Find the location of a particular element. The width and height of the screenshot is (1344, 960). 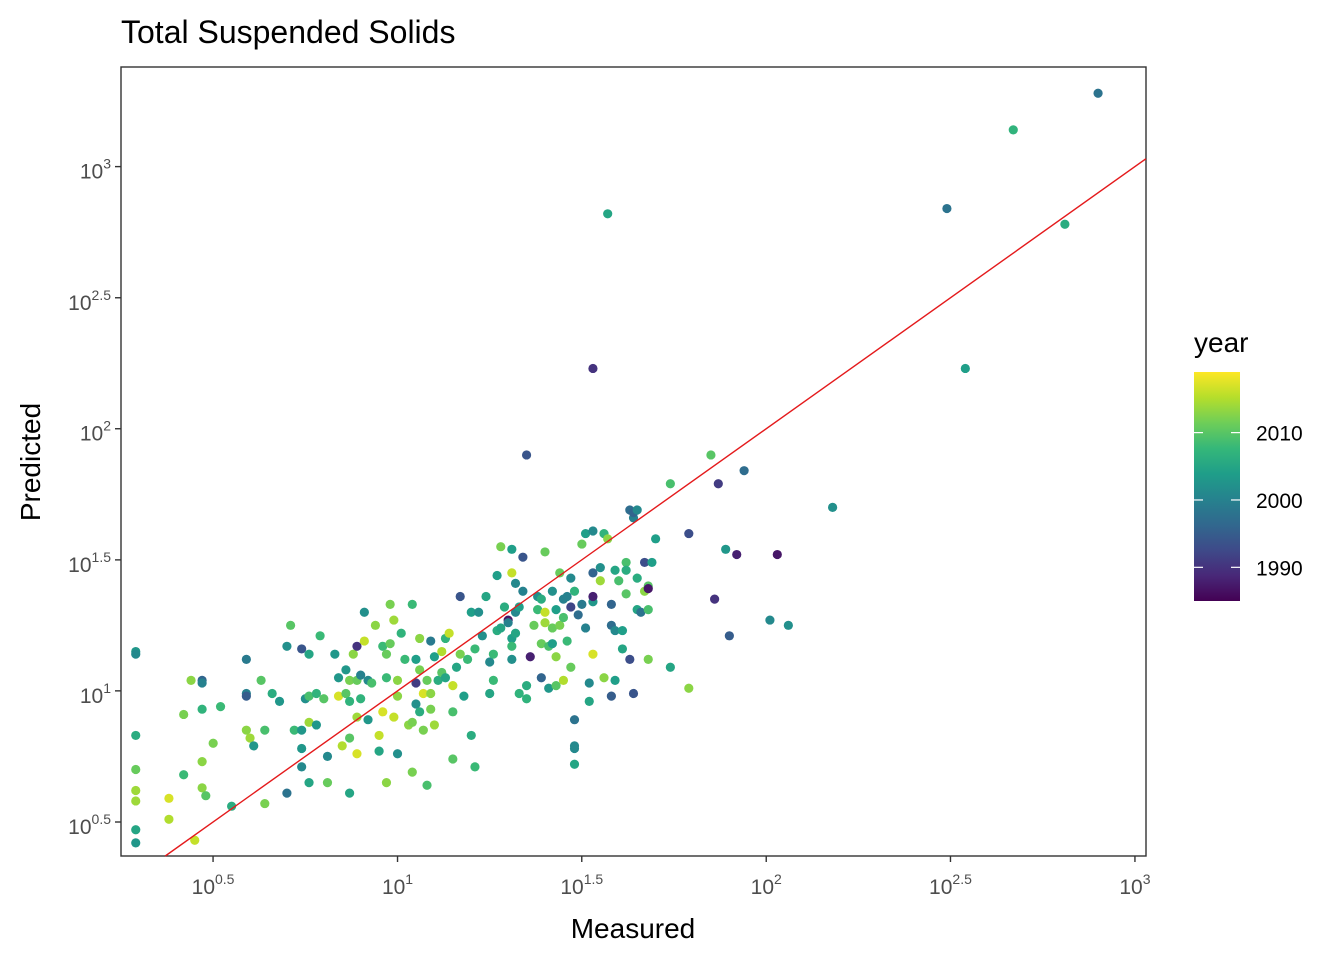

y-tick-label: 10³ is located at coordinates (95, 170).